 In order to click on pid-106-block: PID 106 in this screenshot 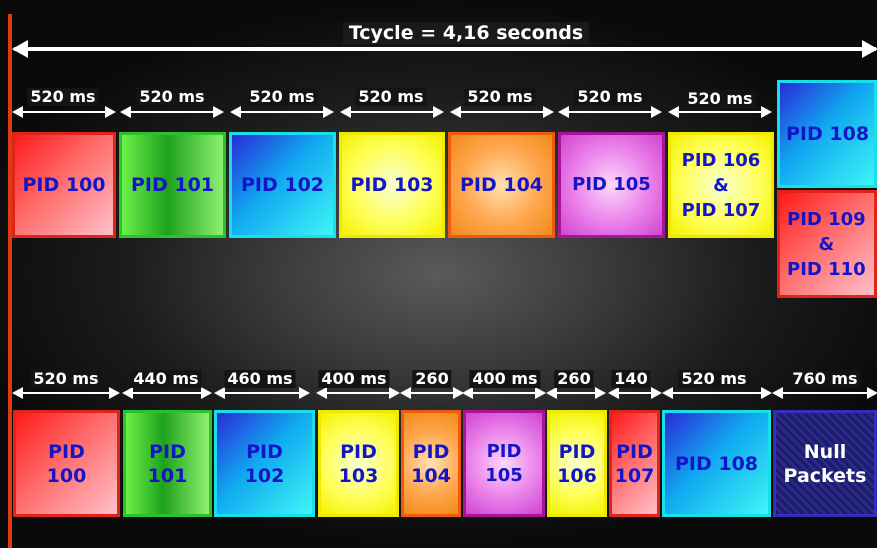, I will do `click(577, 463)`.